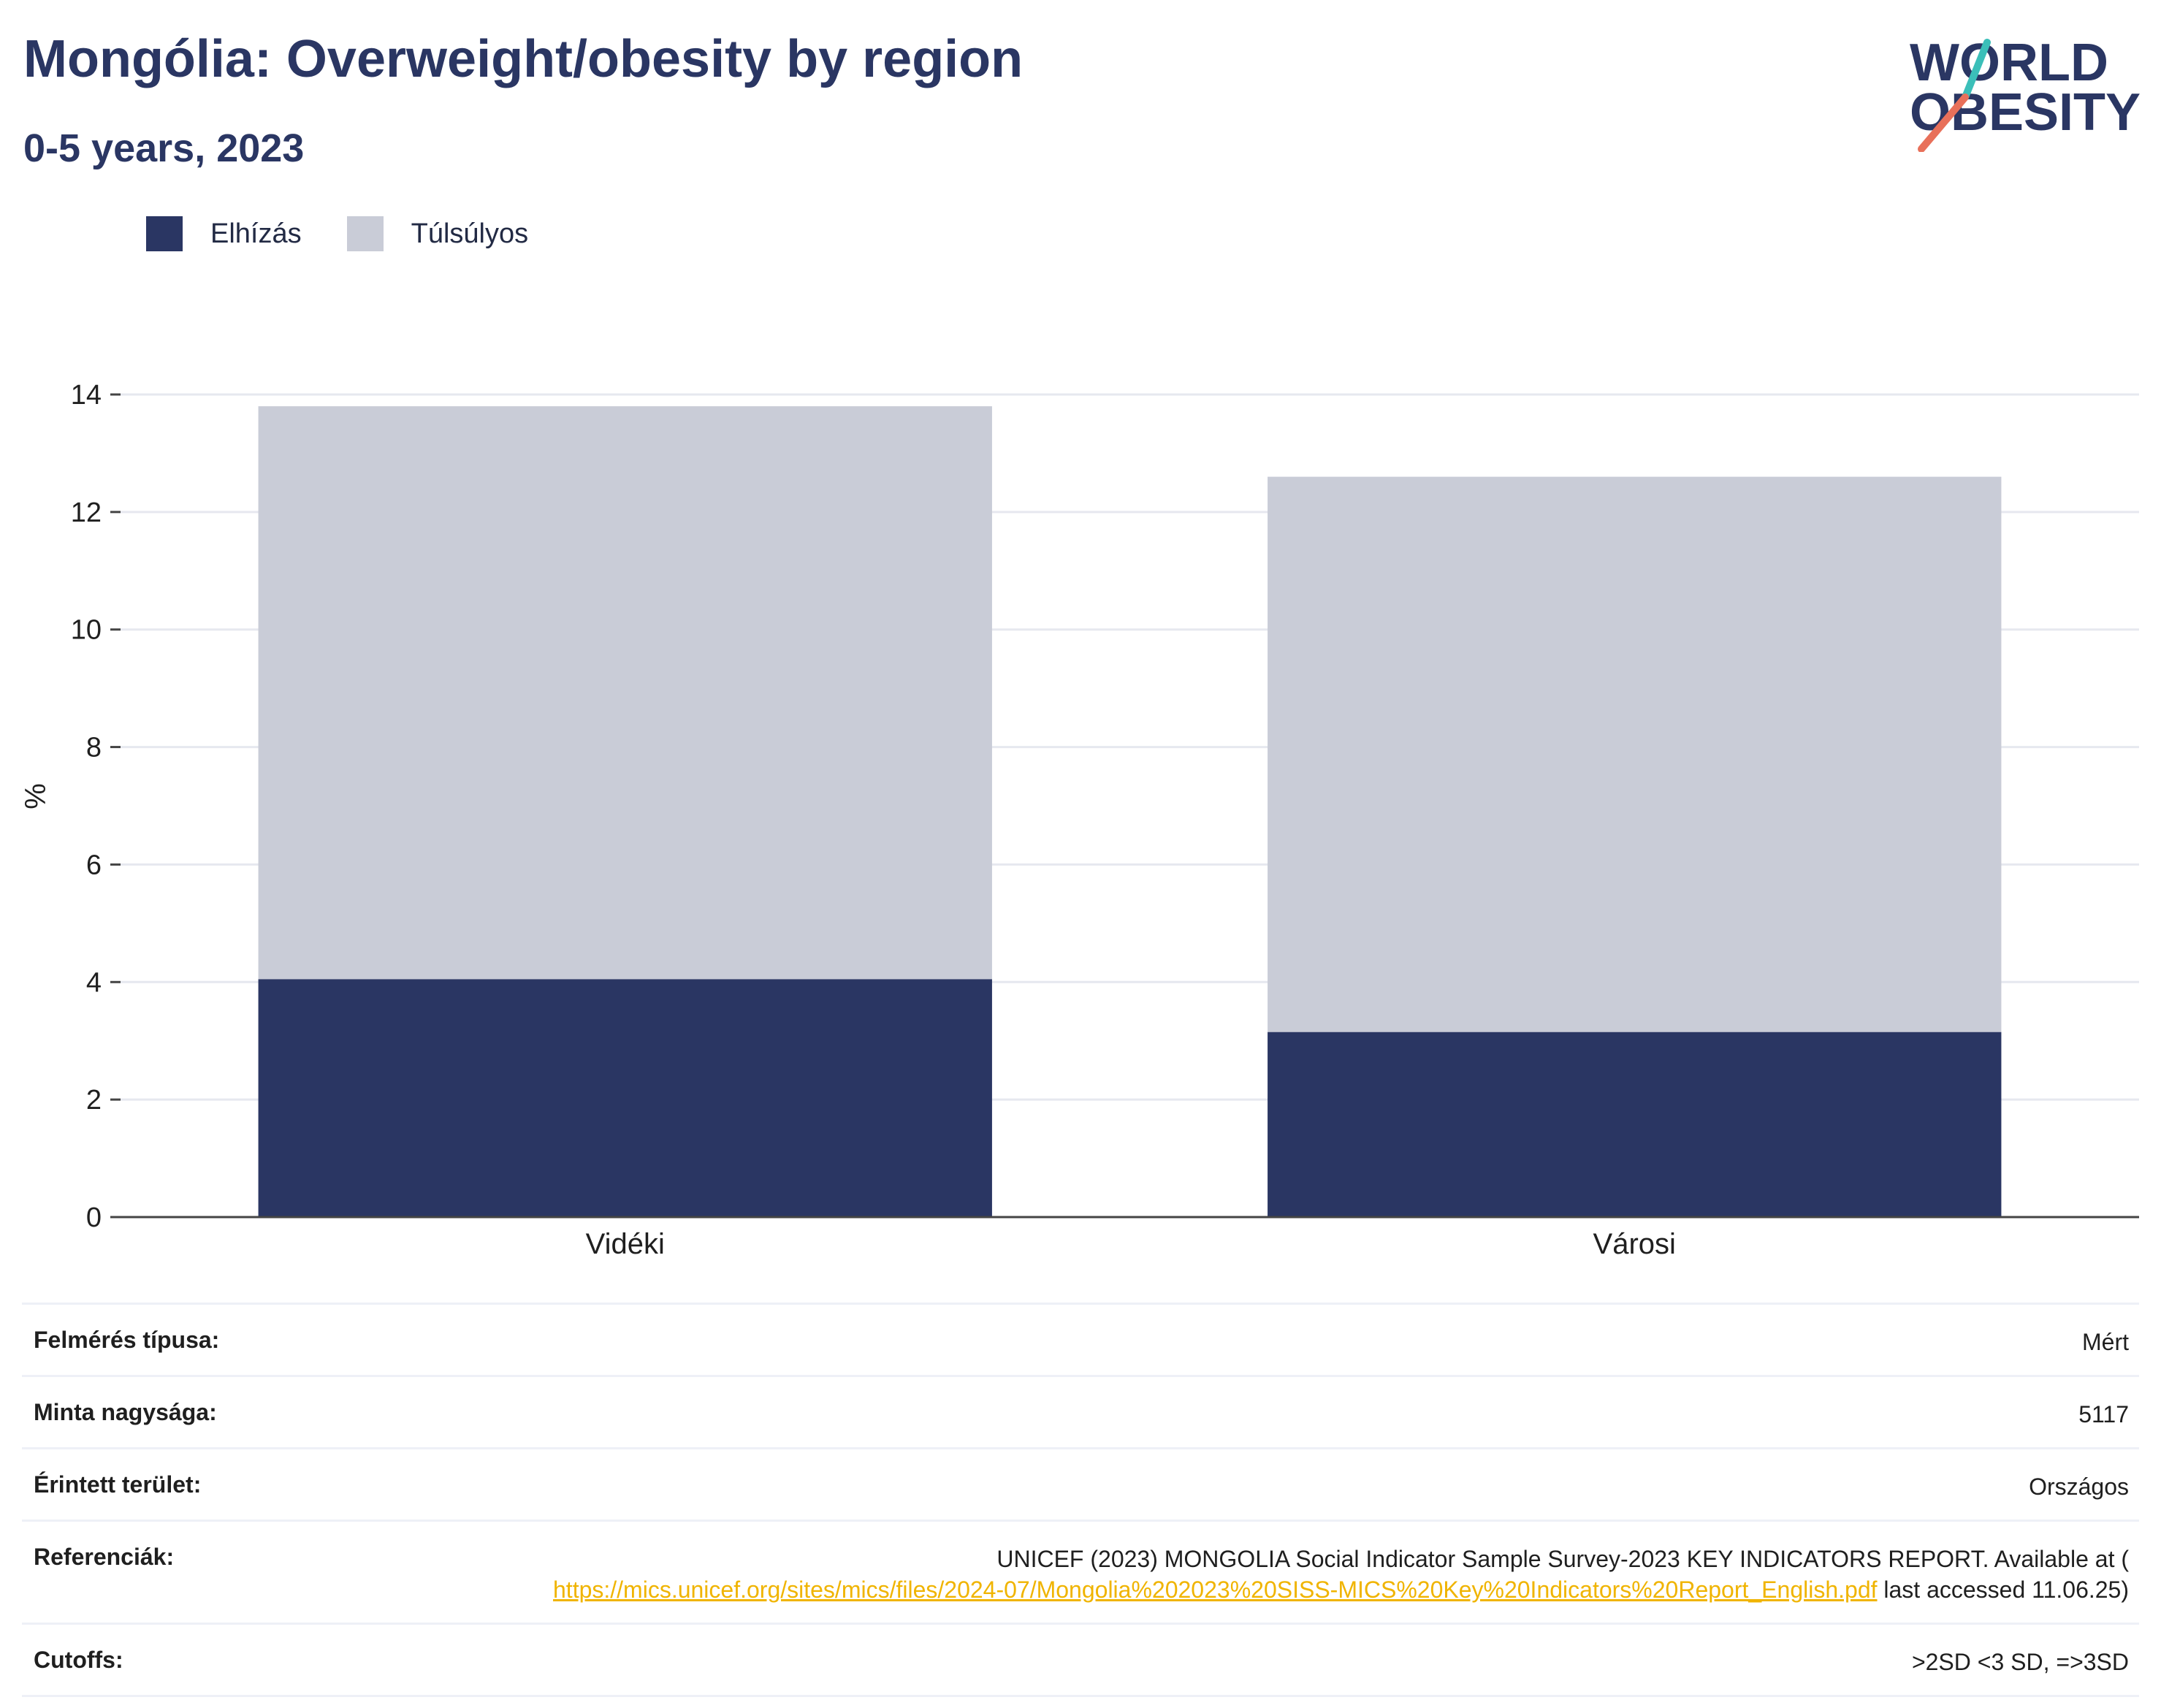 This screenshot has height=1708, width=2161. I want to click on info-row-area: Érintett terület: Országos, so click(1080, 1484).